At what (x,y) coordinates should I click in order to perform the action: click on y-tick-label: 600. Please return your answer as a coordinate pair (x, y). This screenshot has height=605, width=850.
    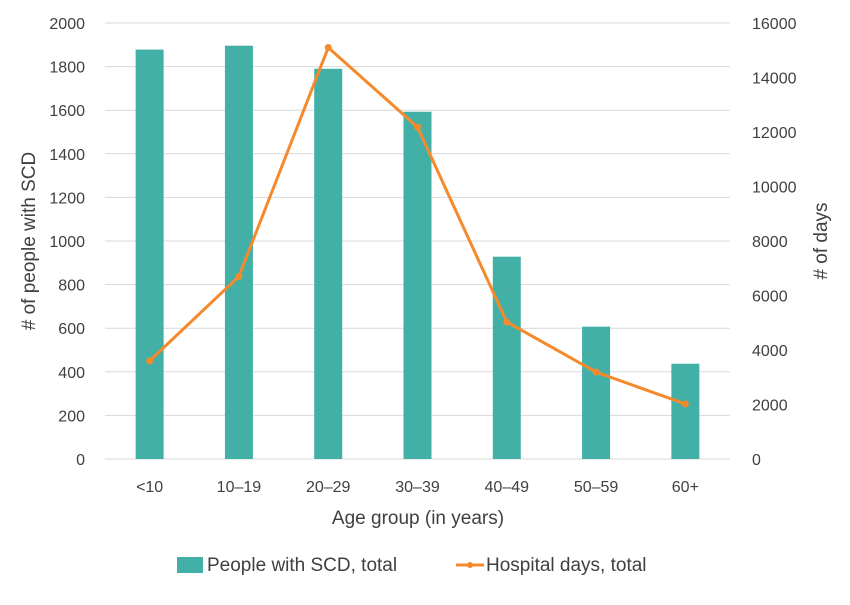
    Looking at the image, I should click on (71, 329).